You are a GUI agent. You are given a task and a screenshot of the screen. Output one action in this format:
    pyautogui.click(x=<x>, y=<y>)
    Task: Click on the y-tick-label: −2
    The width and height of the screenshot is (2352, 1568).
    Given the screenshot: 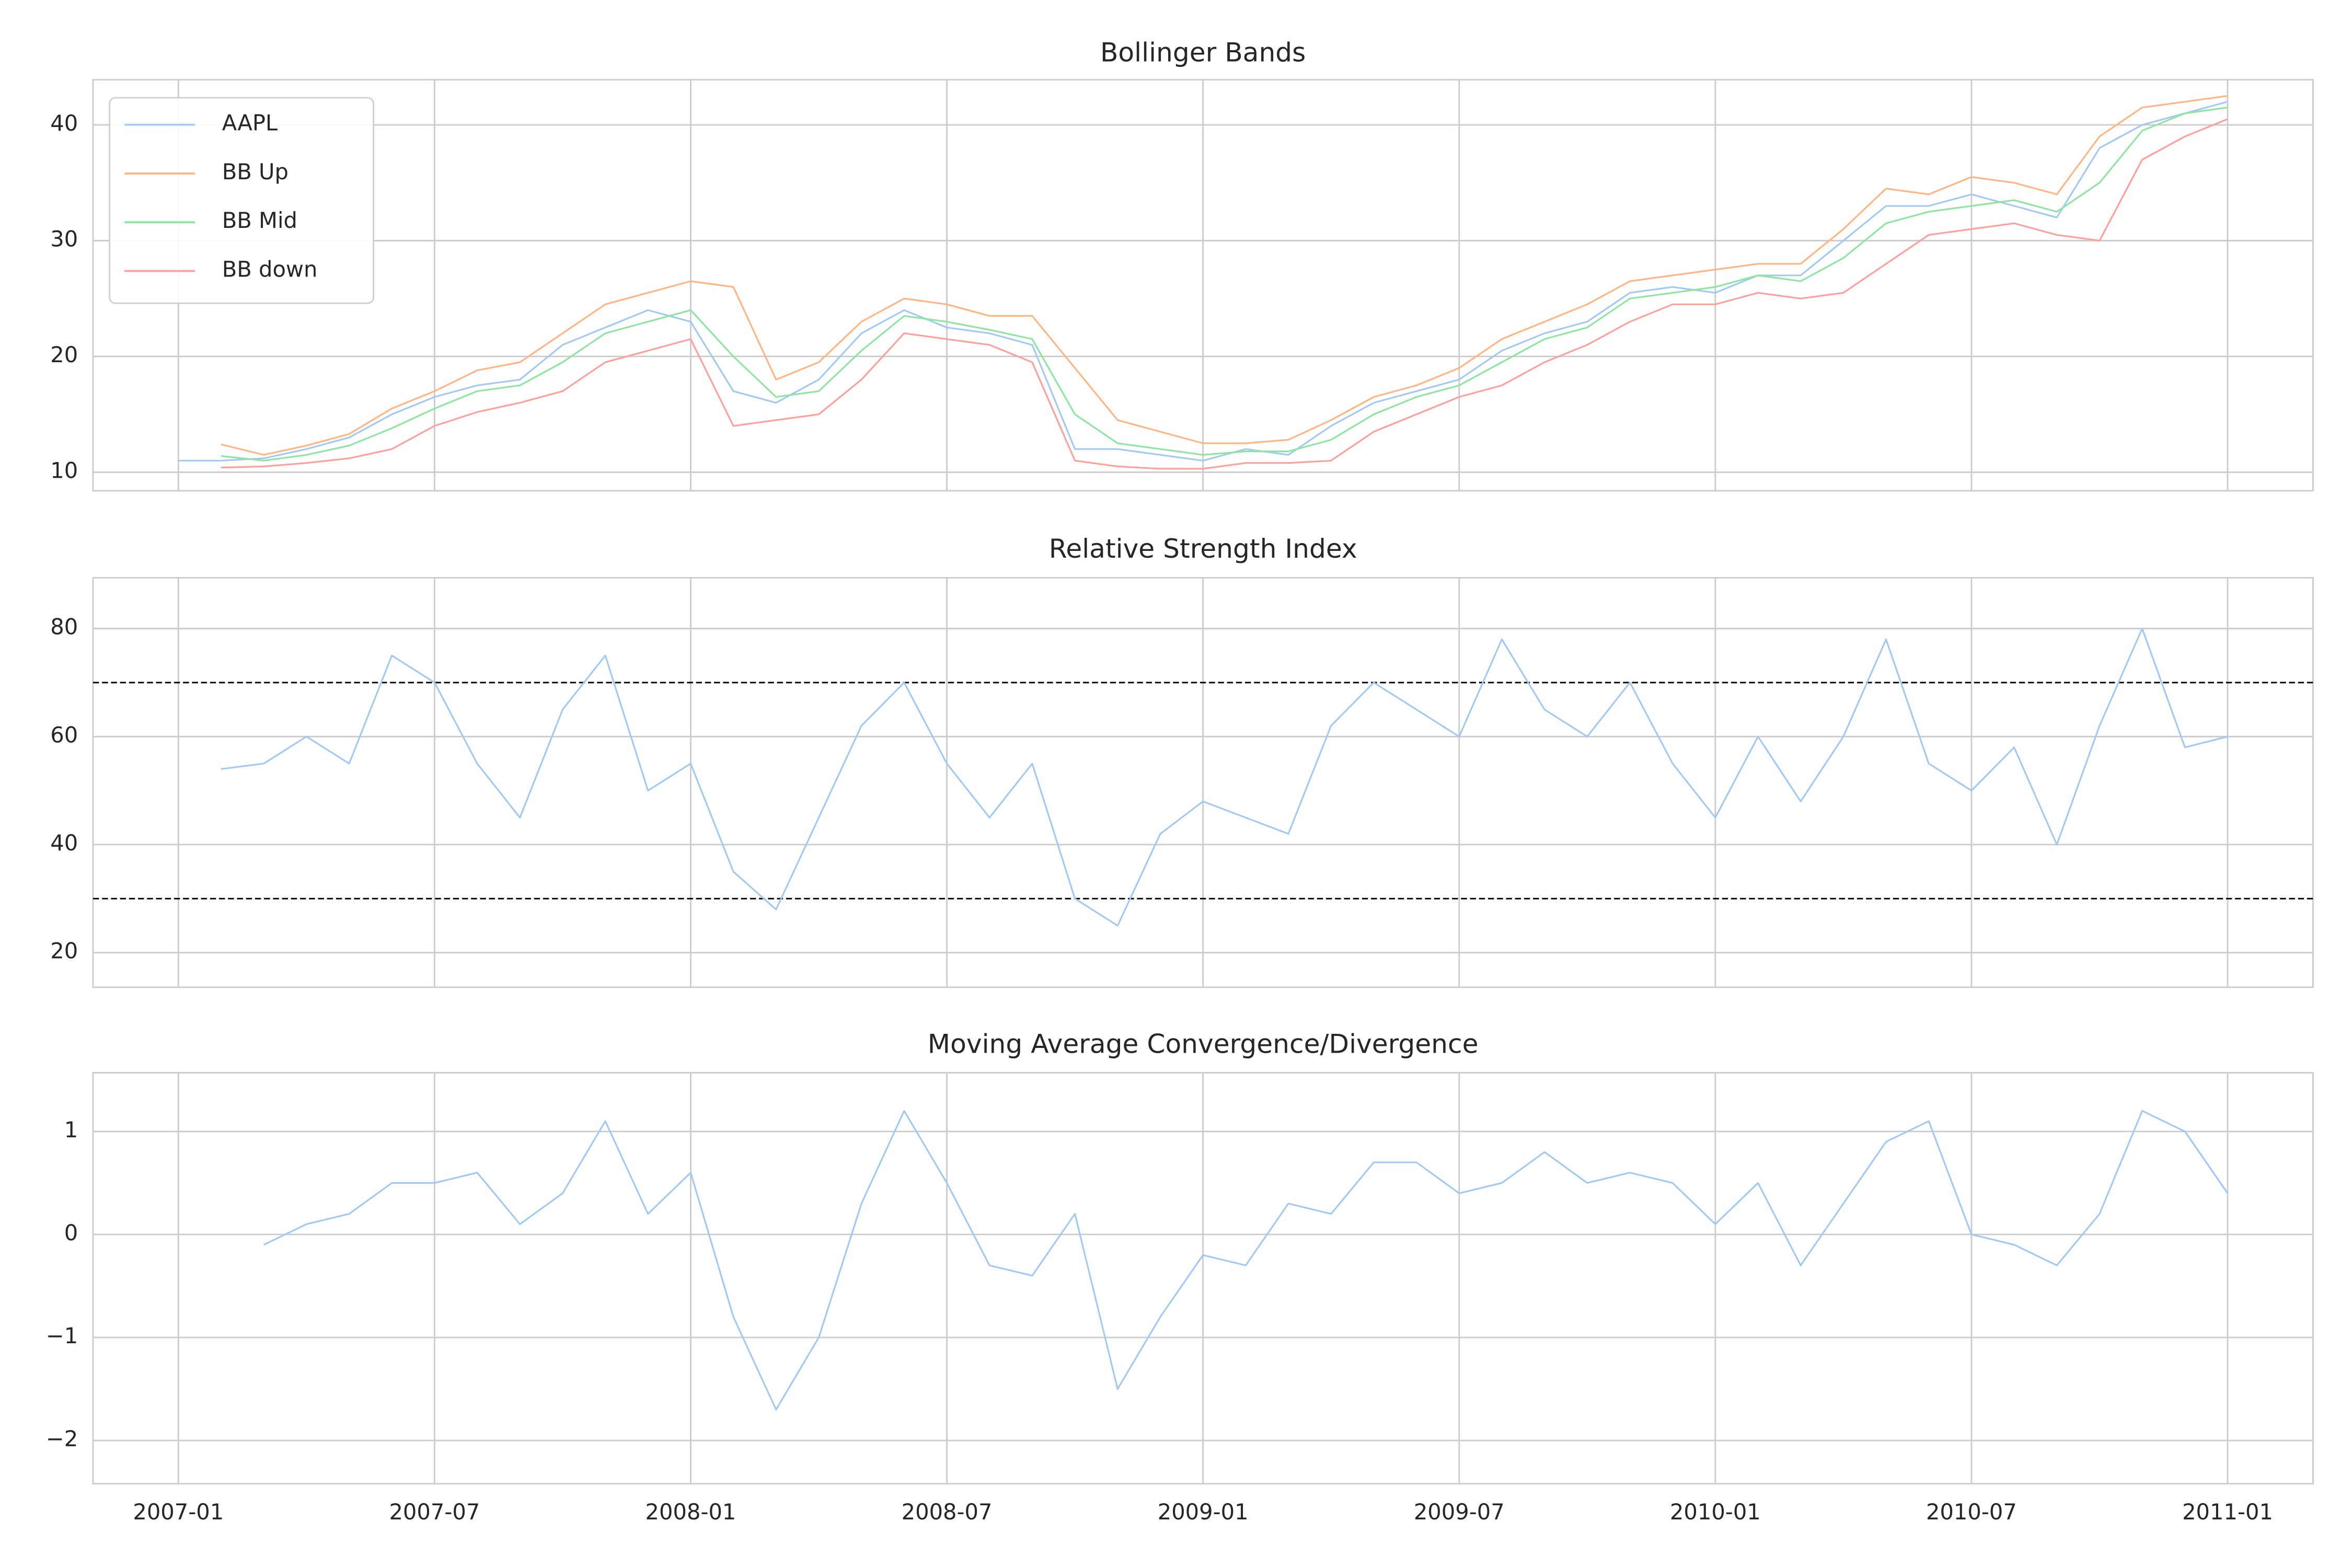 What is the action you would take?
    pyautogui.click(x=62, y=1438)
    